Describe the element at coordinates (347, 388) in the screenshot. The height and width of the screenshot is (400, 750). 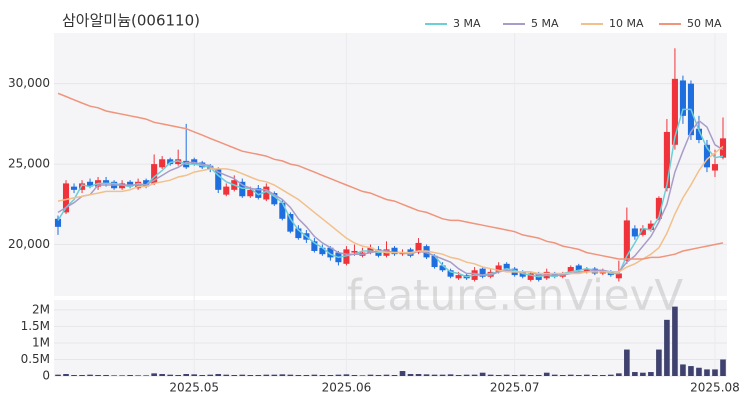
I see `x-tick-label: 2025.06` at that location.